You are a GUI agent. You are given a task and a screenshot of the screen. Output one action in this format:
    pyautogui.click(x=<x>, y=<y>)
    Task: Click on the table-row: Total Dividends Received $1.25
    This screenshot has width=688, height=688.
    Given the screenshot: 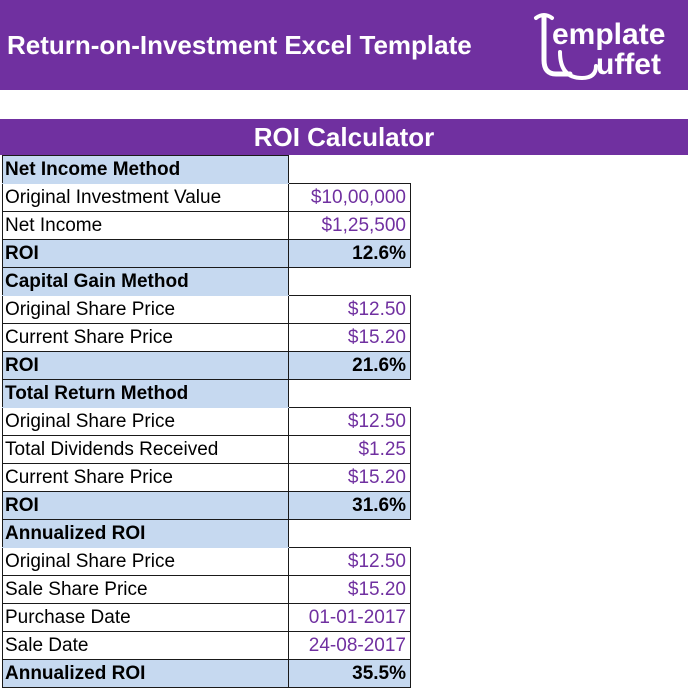 What is the action you would take?
    pyautogui.click(x=206, y=449)
    